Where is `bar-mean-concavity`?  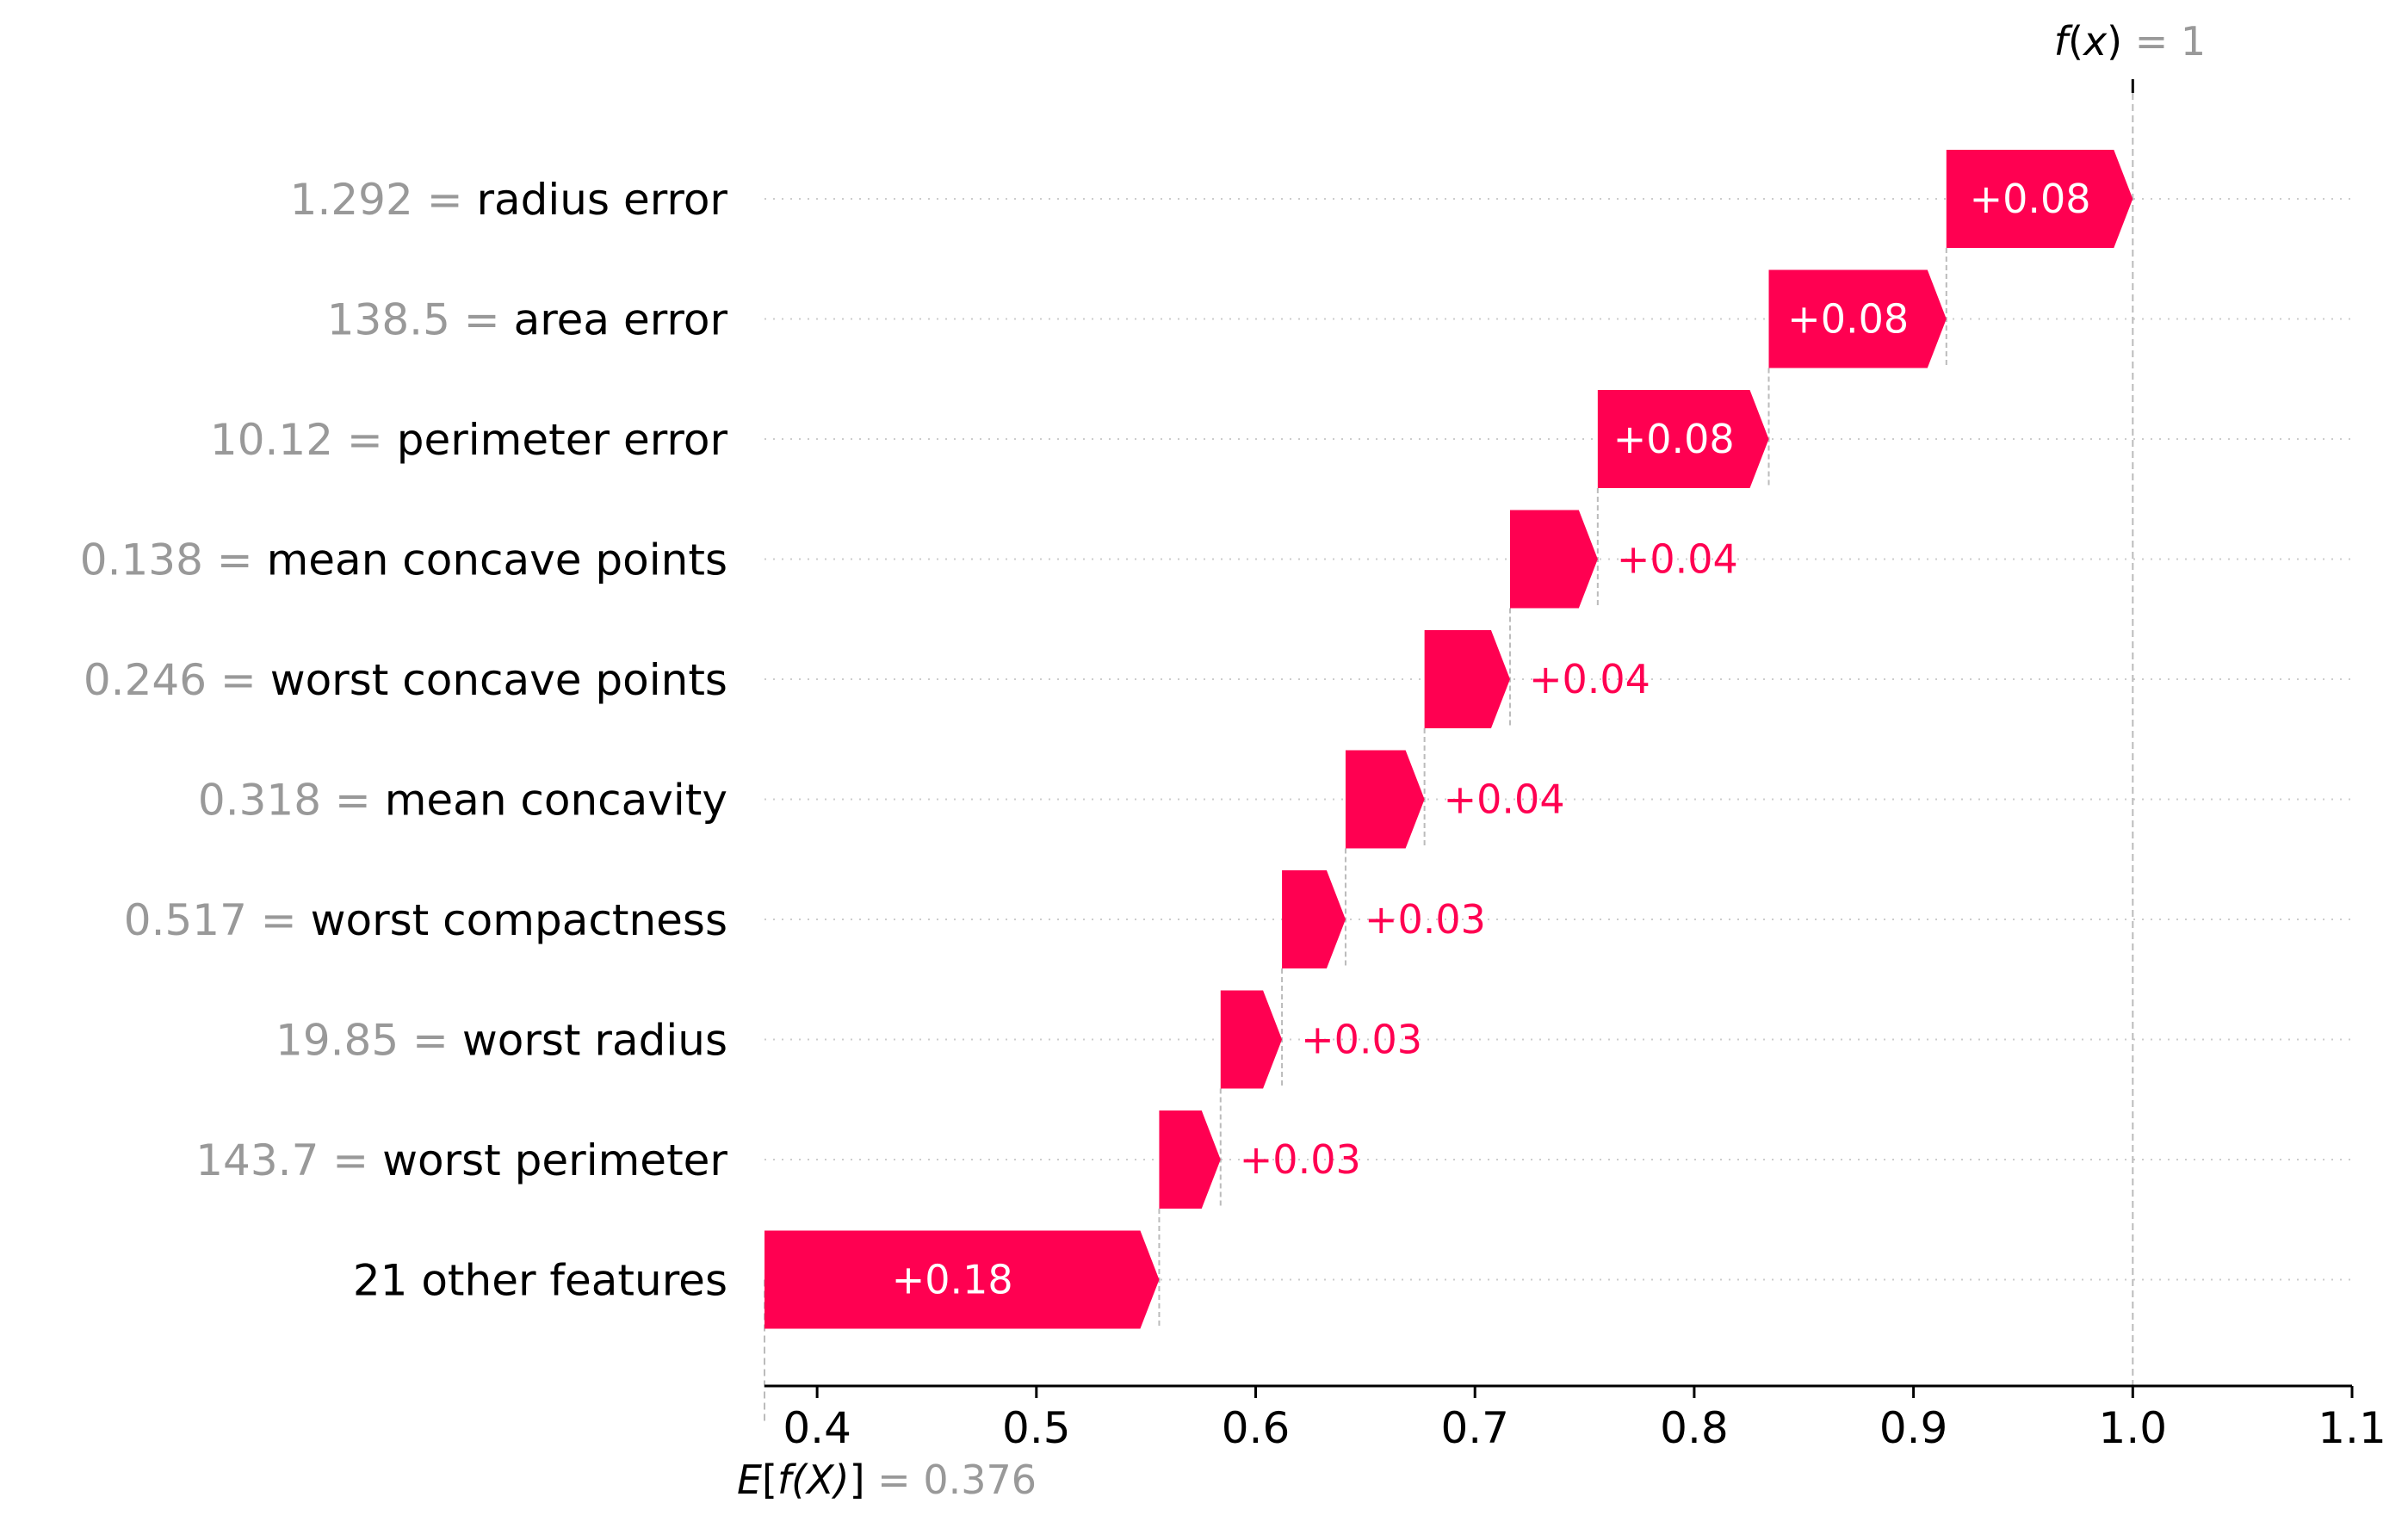 bar-mean-concavity is located at coordinates (1385, 800).